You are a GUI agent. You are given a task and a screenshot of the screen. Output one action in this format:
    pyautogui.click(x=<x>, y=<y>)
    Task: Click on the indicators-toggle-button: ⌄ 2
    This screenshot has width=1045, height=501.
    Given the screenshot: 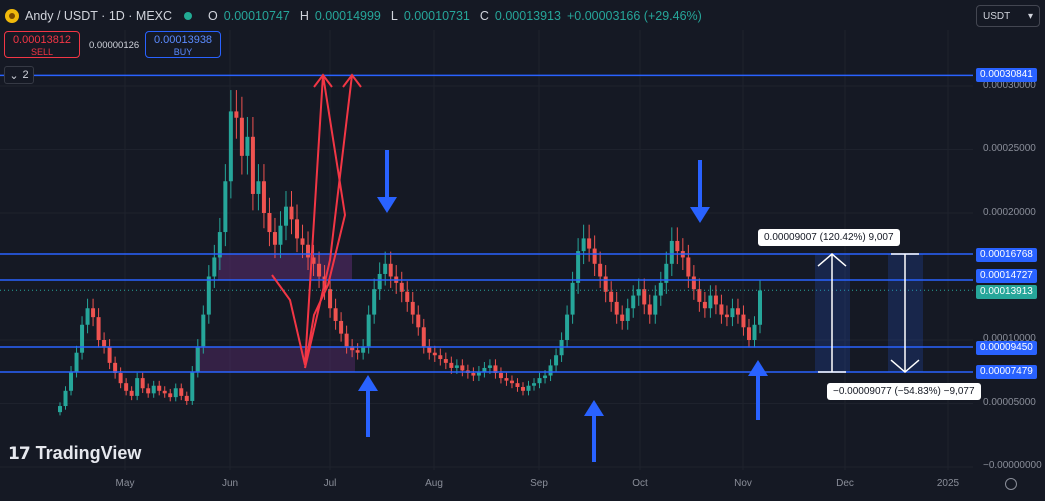 What is the action you would take?
    pyautogui.click(x=19, y=75)
    